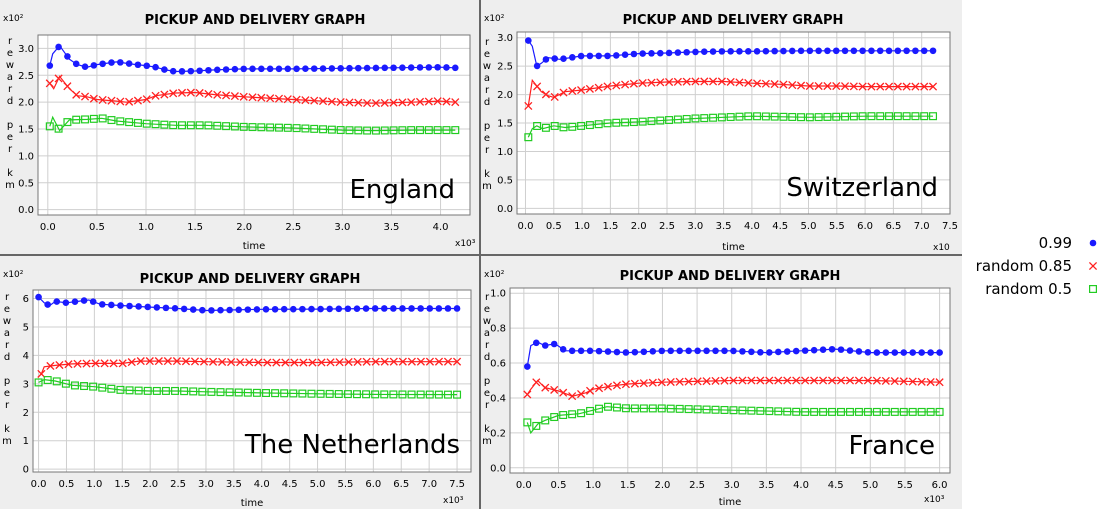 The image size is (1120, 509). I want to click on y-tick-label: 0.0, so click(505, 209).